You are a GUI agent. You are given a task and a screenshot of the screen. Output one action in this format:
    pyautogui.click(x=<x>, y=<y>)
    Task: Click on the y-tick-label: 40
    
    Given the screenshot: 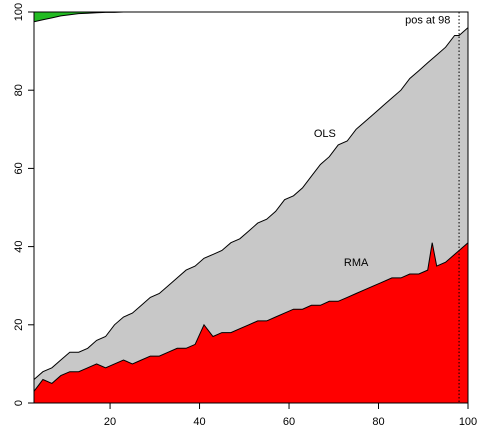 What is the action you would take?
    pyautogui.click(x=19, y=246)
    